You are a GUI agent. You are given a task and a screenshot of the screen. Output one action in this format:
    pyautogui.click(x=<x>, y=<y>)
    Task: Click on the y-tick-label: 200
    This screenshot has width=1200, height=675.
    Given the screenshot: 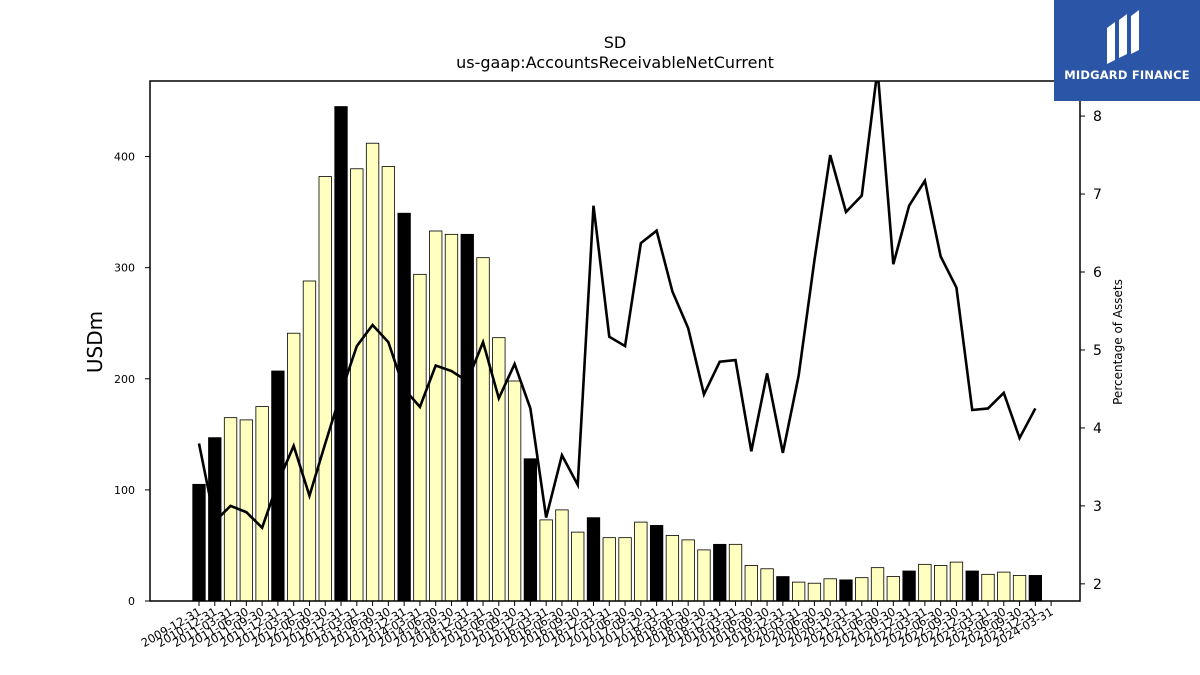 What is the action you would take?
    pyautogui.click(x=124, y=379)
    